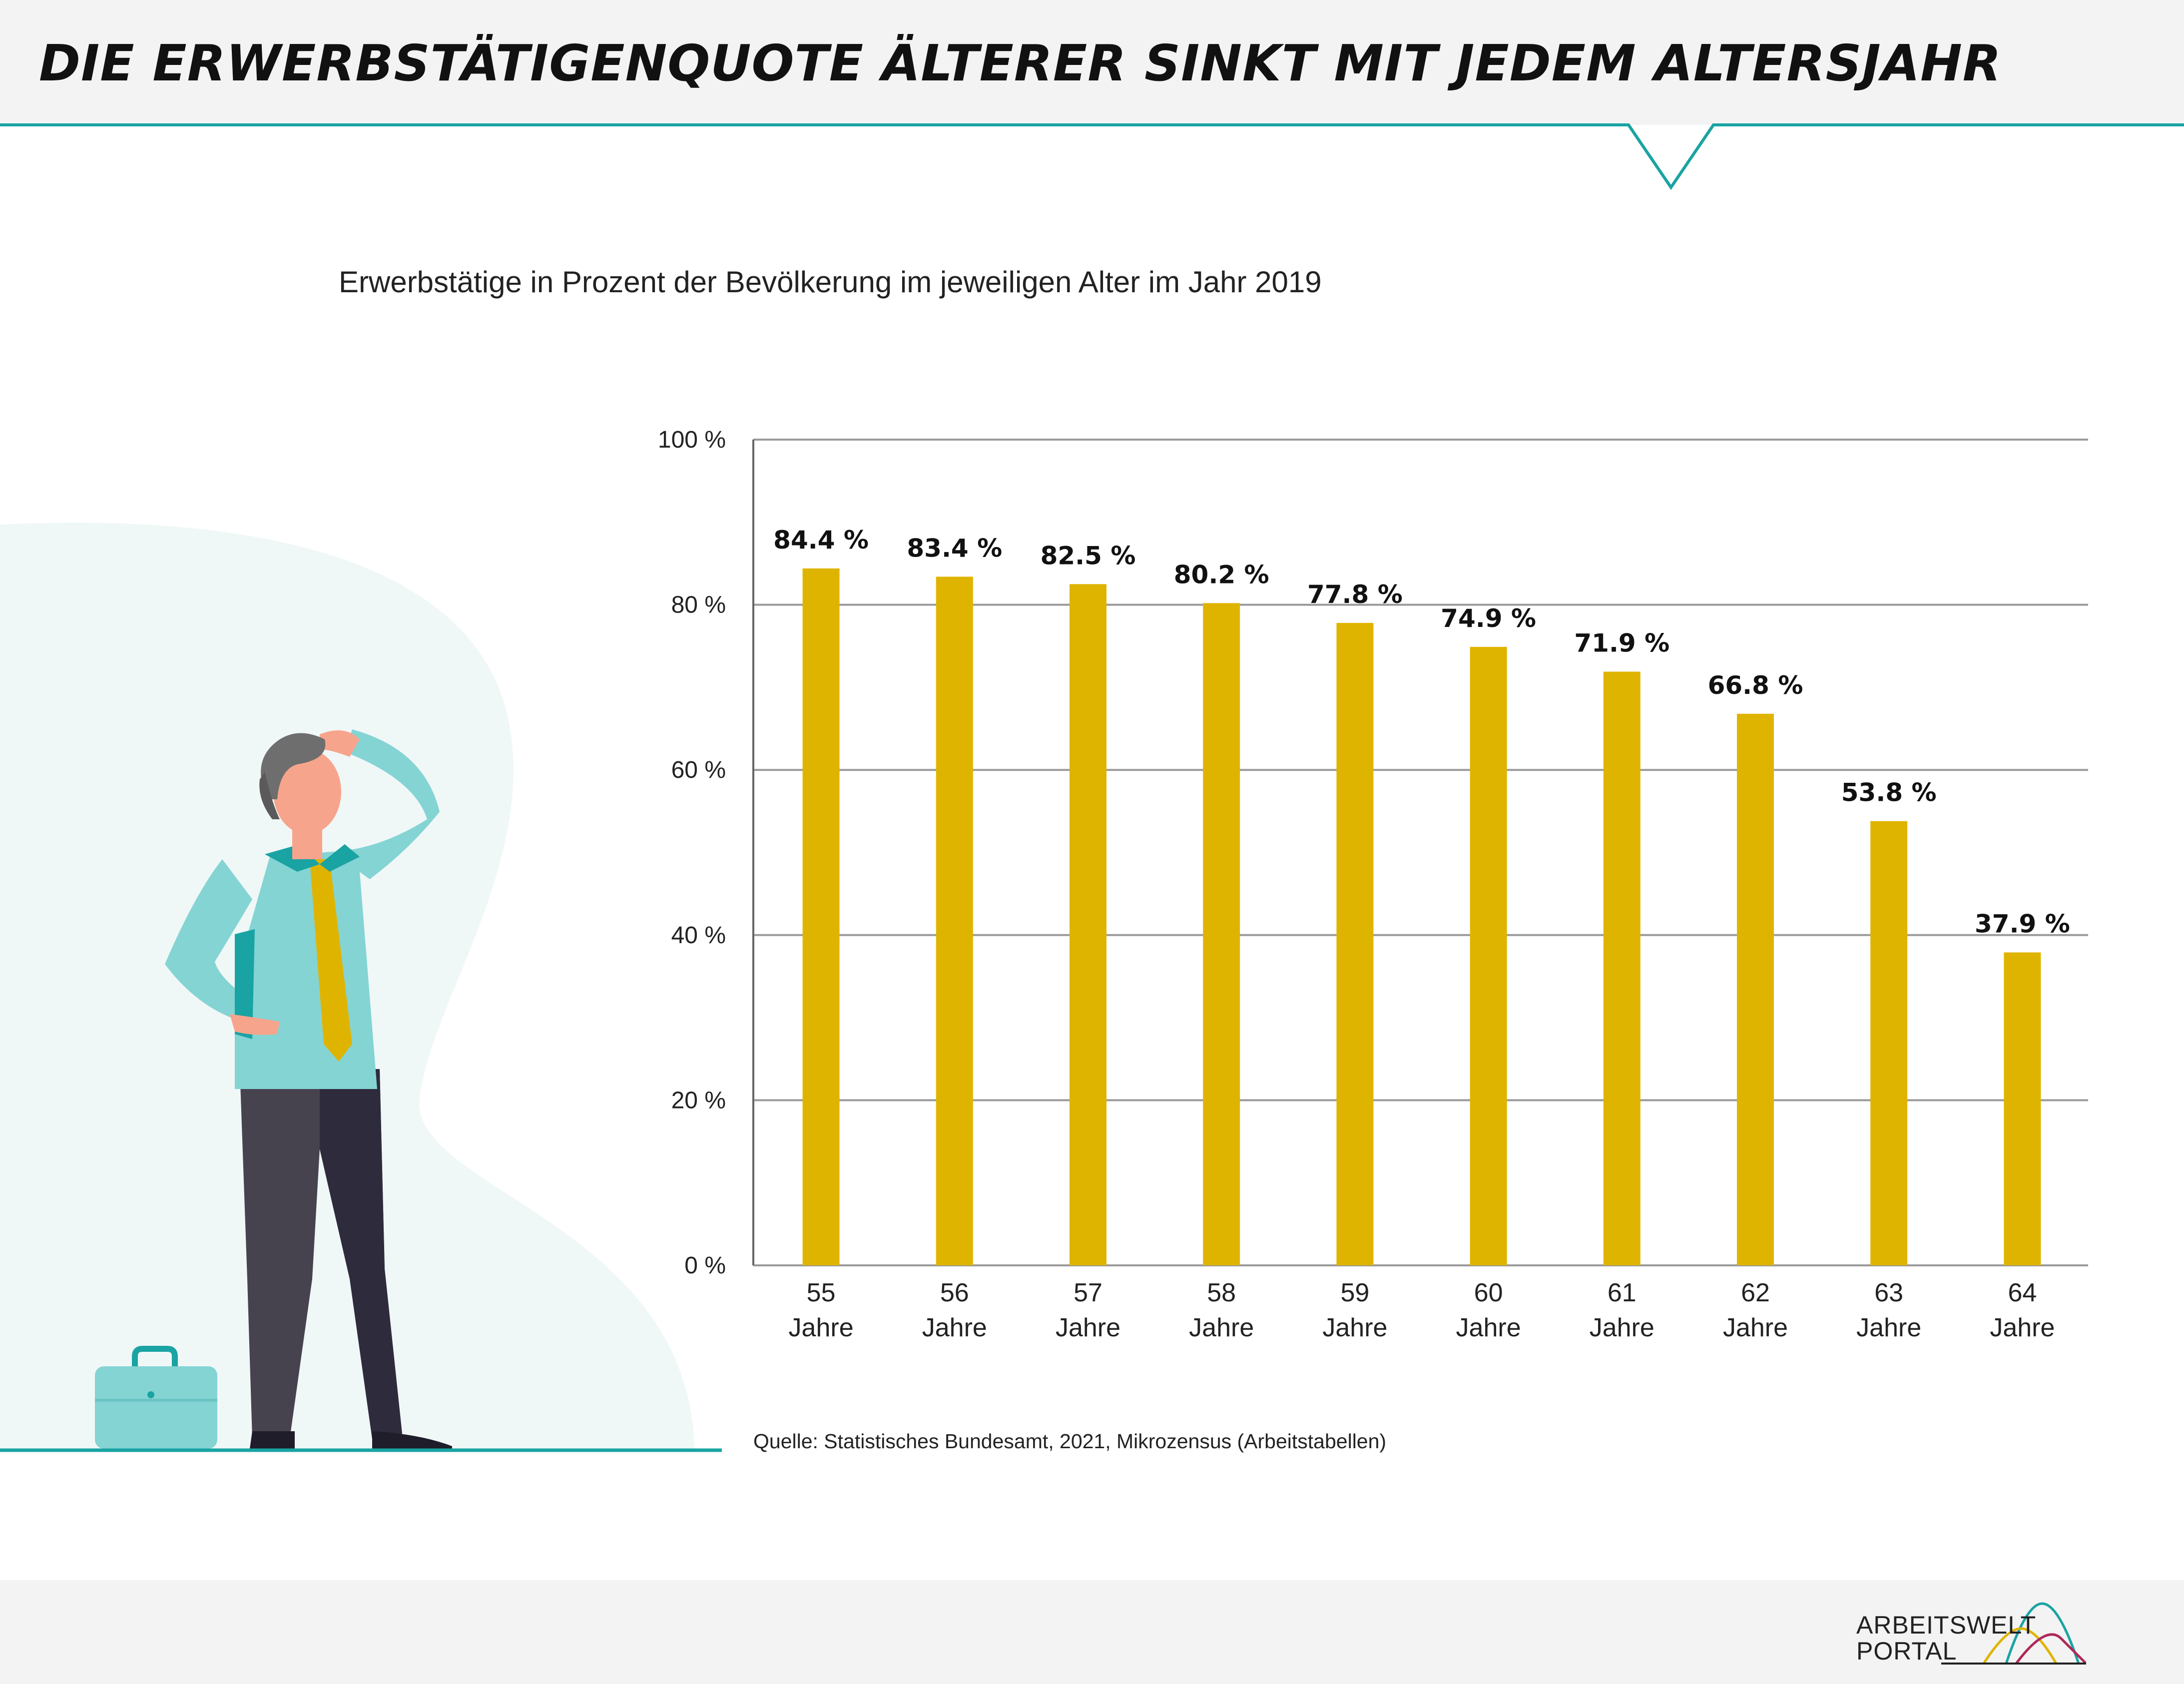 This screenshot has height=1684, width=2184. I want to click on data-label: 77.8 %, so click(1355, 594).